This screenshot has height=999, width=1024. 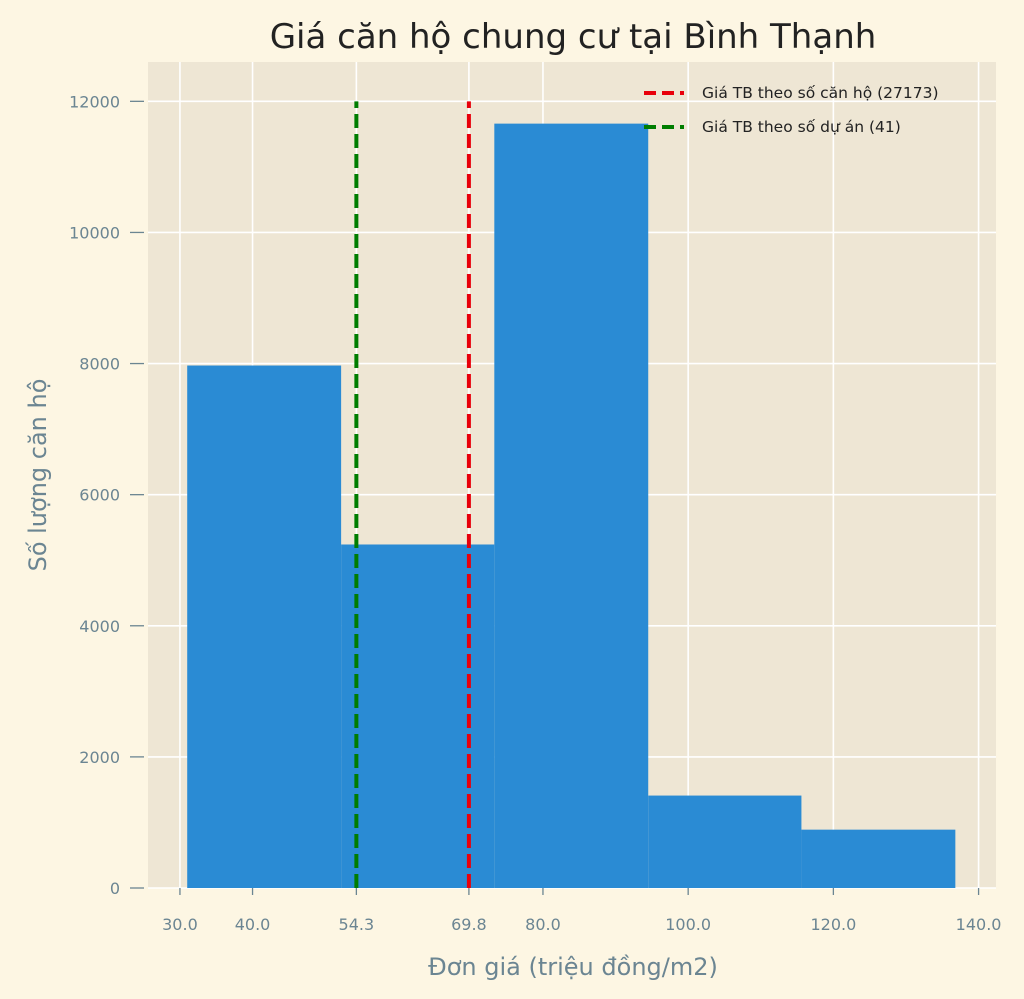 What do you see at coordinates (253, 924) in the screenshot?
I see `x-tick-label: 40.0` at bounding box center [253, 924].